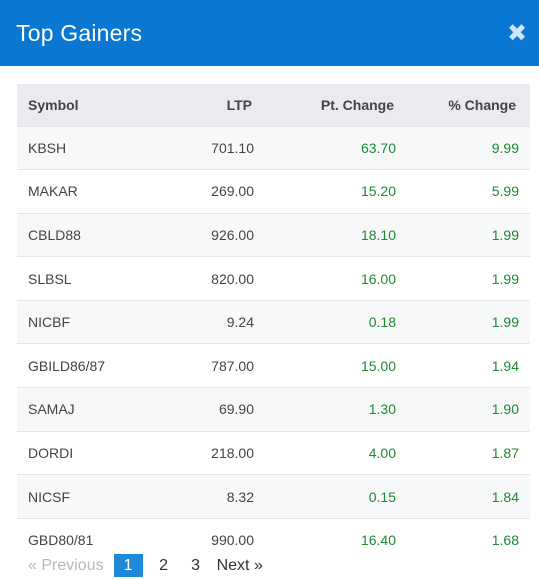  What do you see at coordinates (325, 278) in the screenshot?
I see `pt-change-cell: 16.00` at bounding box center [325, 278].